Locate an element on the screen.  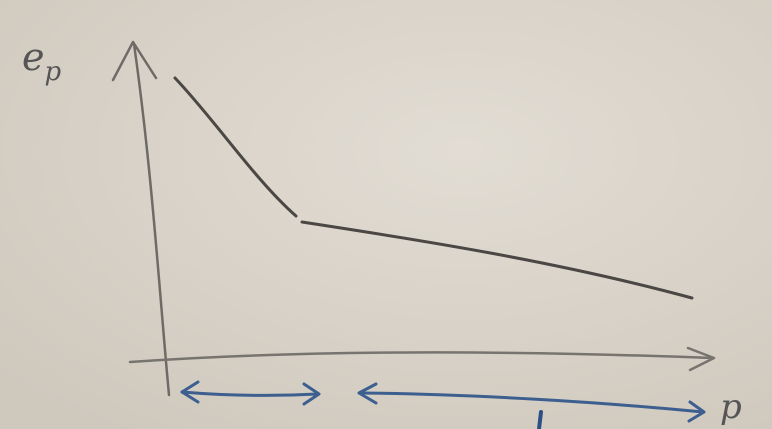
y-axis-arrowhead is located at coordinates (134, 61).